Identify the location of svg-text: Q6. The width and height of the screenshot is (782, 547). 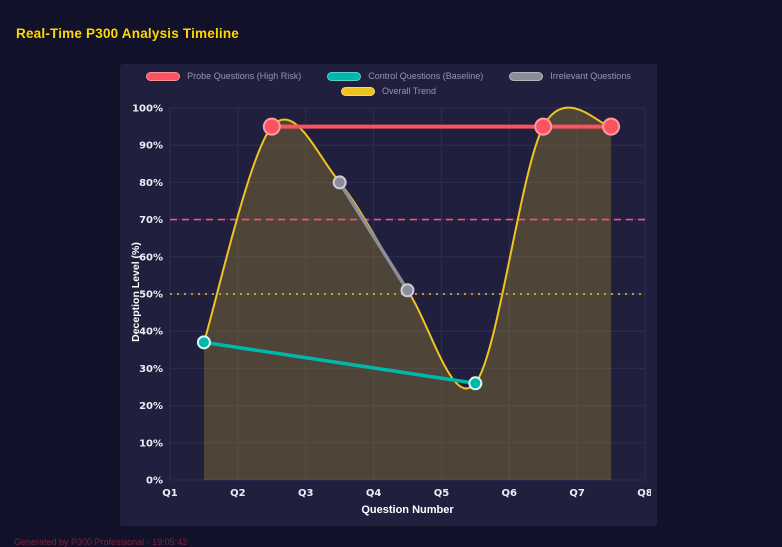
(510, 493).